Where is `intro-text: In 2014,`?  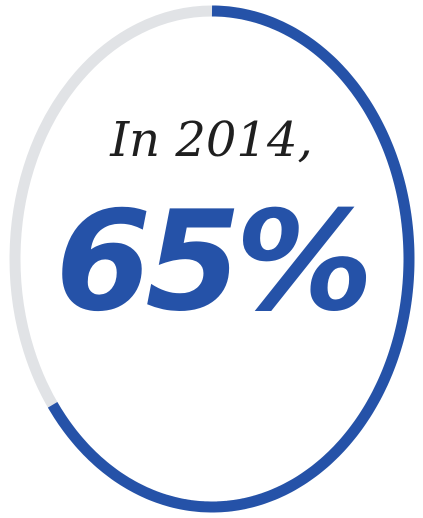 intro-text: In 2014, is located at coordinates (211, 140).